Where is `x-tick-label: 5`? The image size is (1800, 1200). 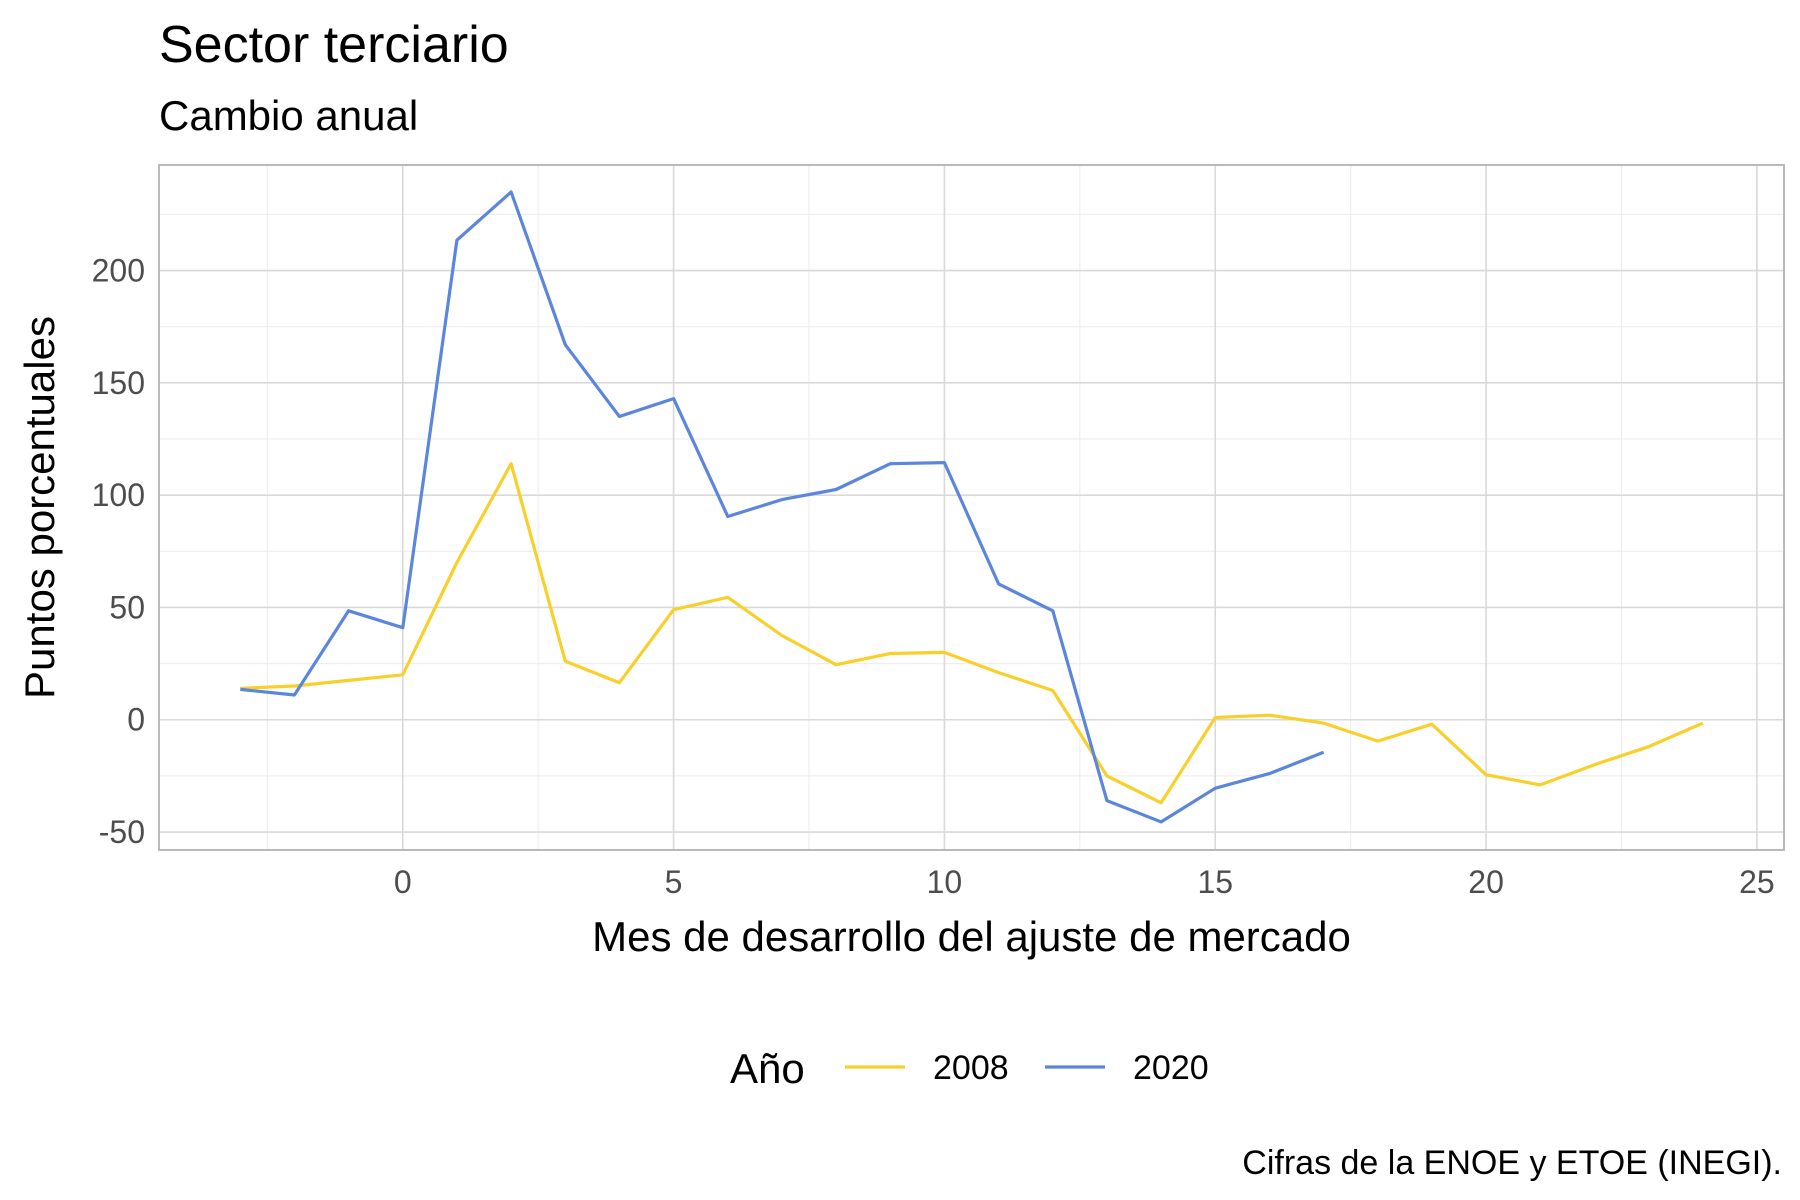 x-tick-label: 5 is located at coordinates (674, 882).